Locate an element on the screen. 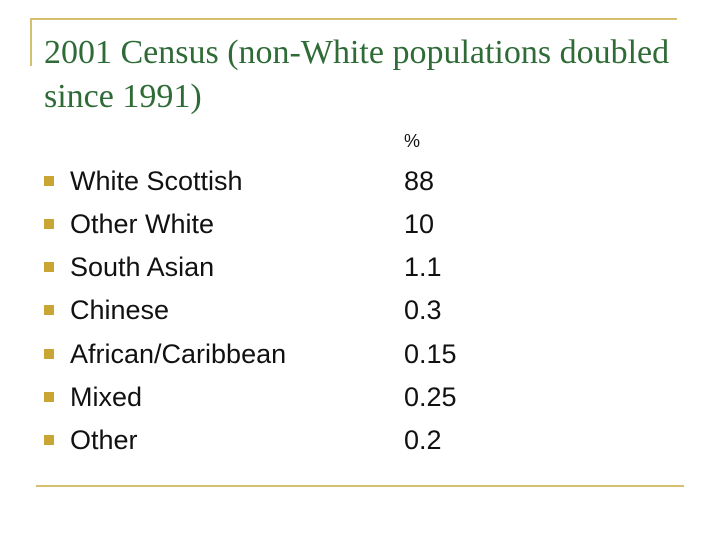 The height and width of the screenshot is (540, 720). list-item: South Asian 1.1 is located at coordinates (360, 270).